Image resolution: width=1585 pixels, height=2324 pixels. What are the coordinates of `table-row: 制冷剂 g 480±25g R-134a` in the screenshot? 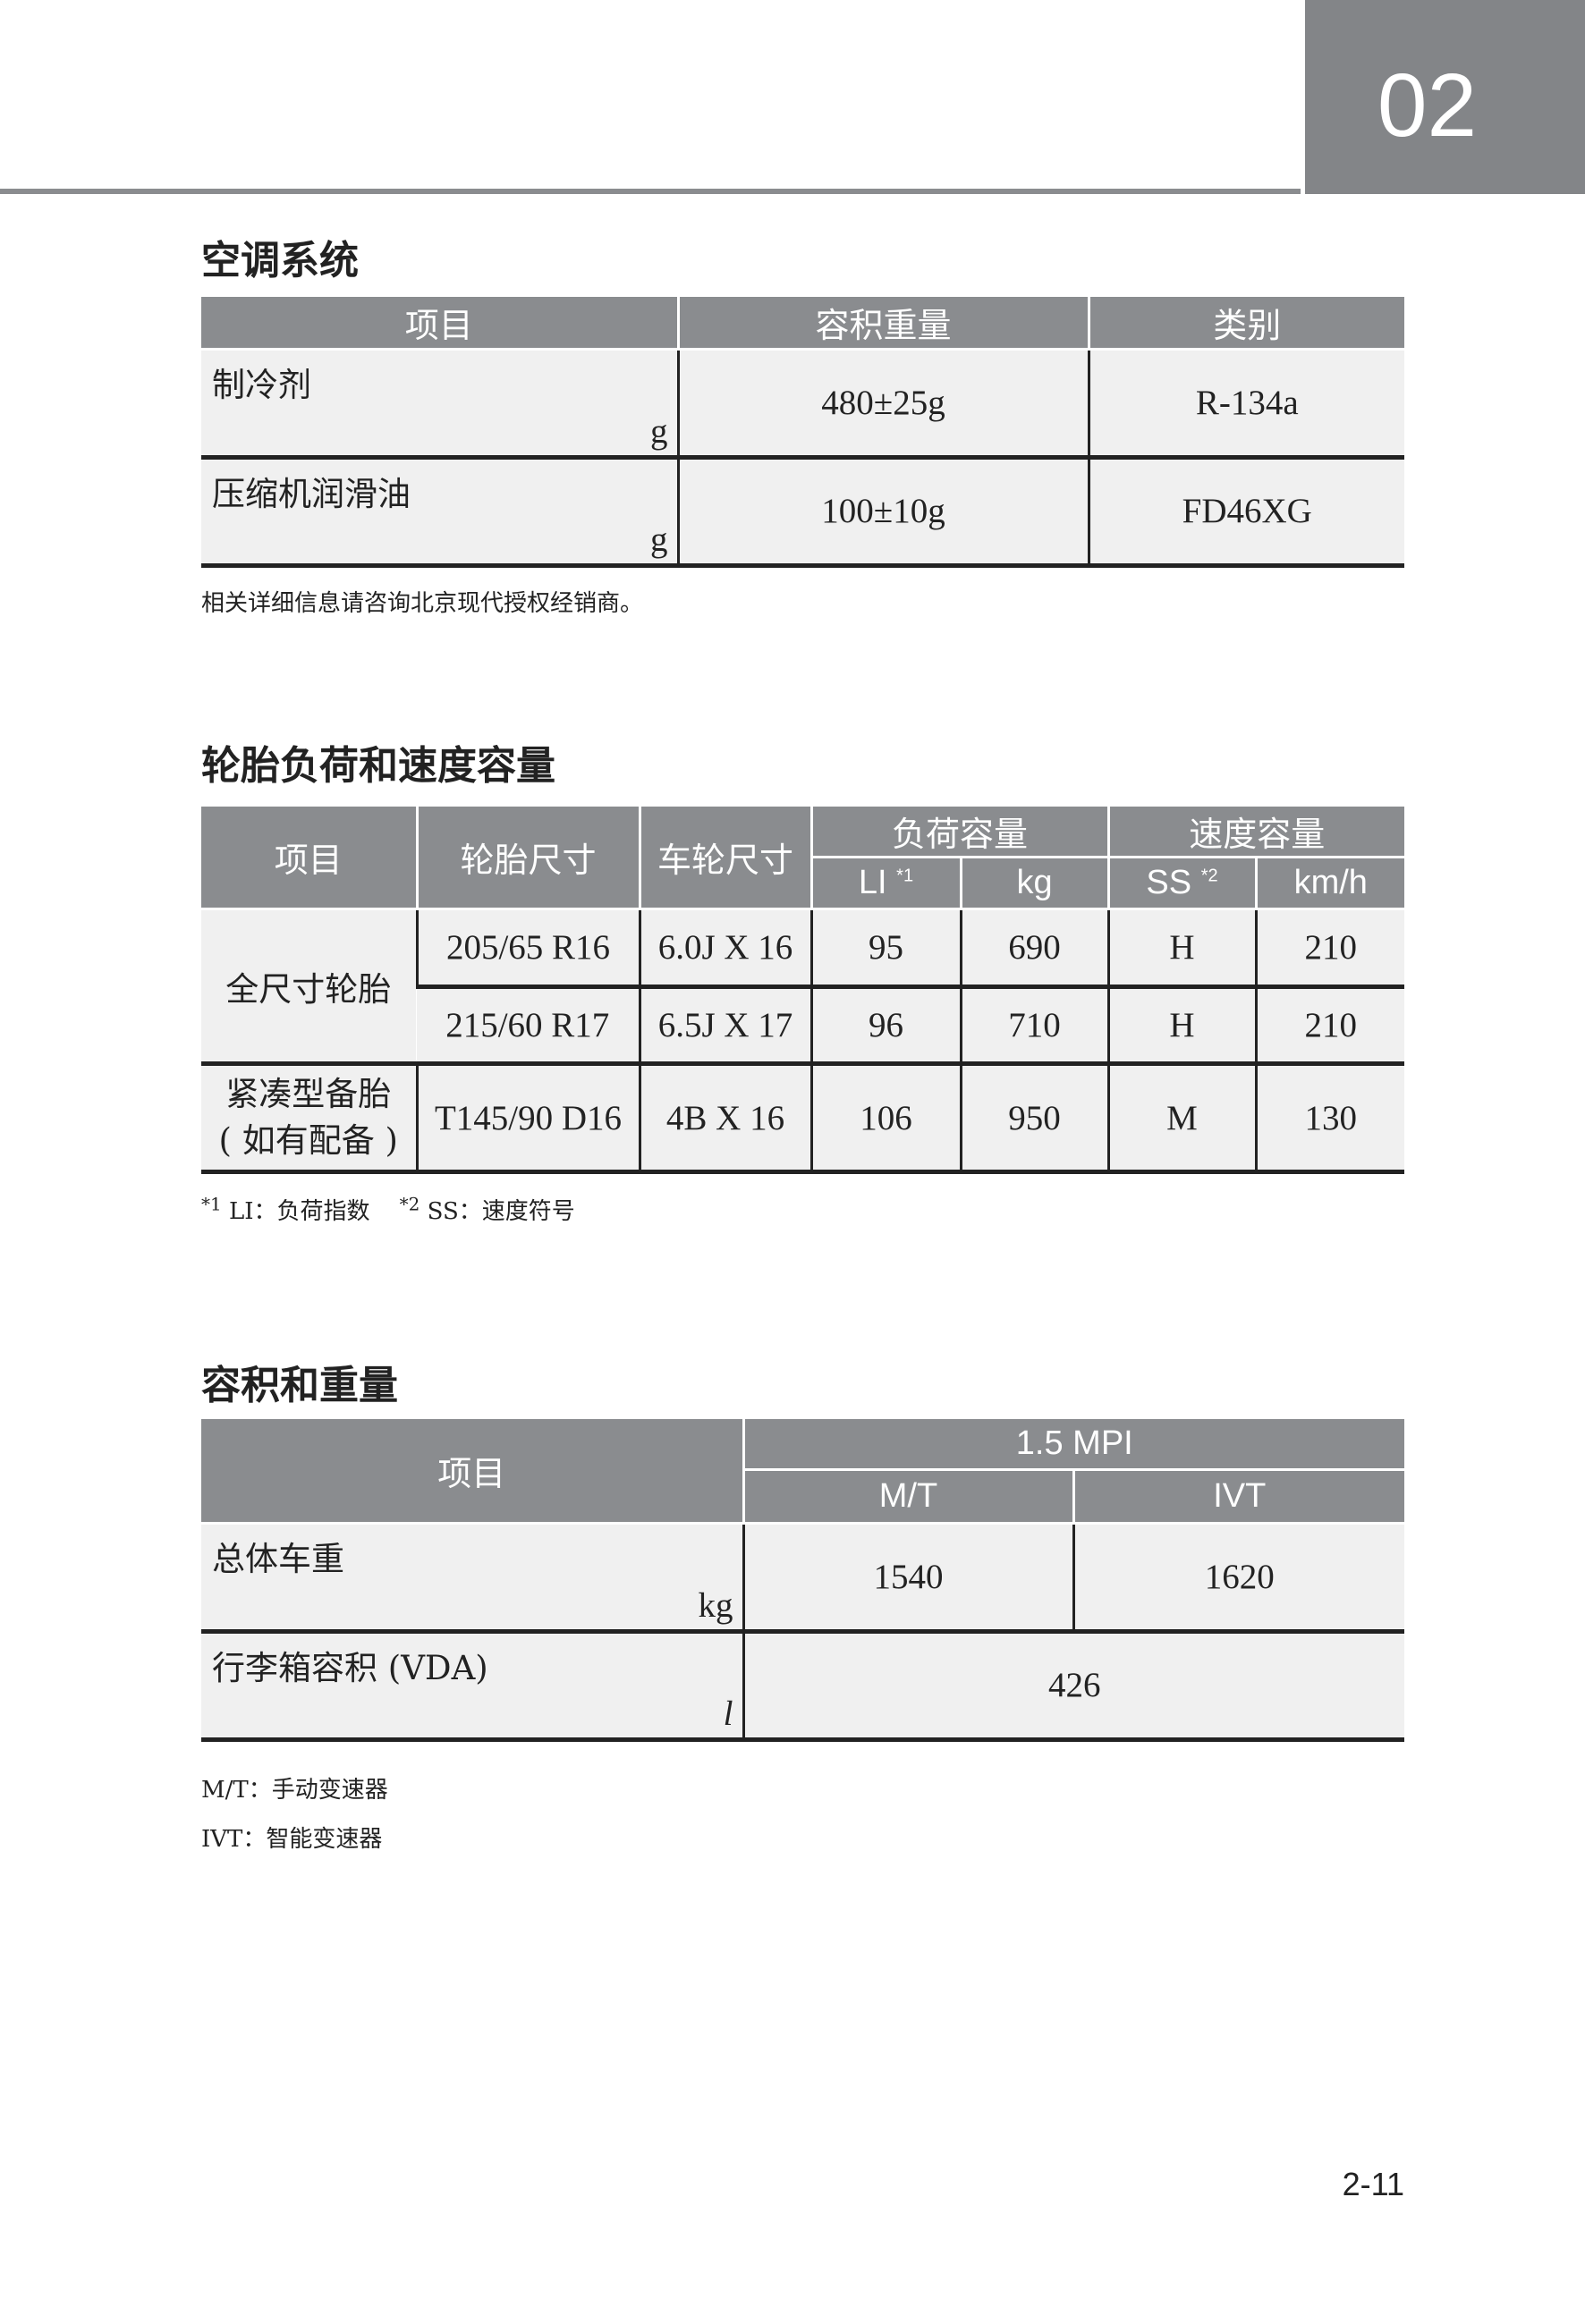 It's located at (802, 404).